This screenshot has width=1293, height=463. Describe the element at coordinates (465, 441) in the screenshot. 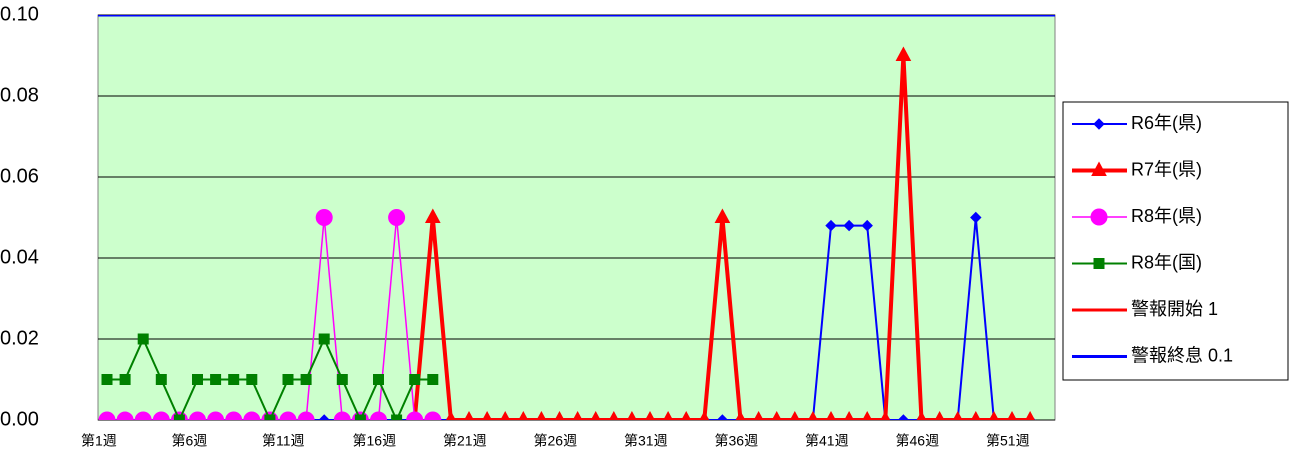

I see `x-tick-label: 第21週` at that location.